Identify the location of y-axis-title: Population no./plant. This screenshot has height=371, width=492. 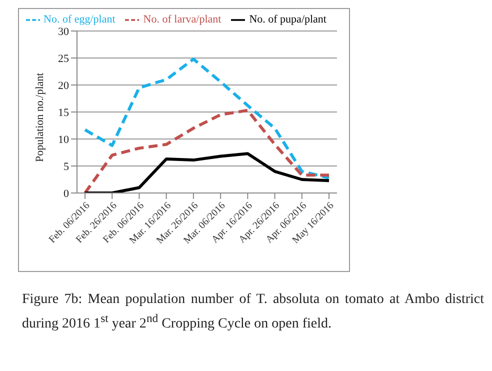
(40, 117).